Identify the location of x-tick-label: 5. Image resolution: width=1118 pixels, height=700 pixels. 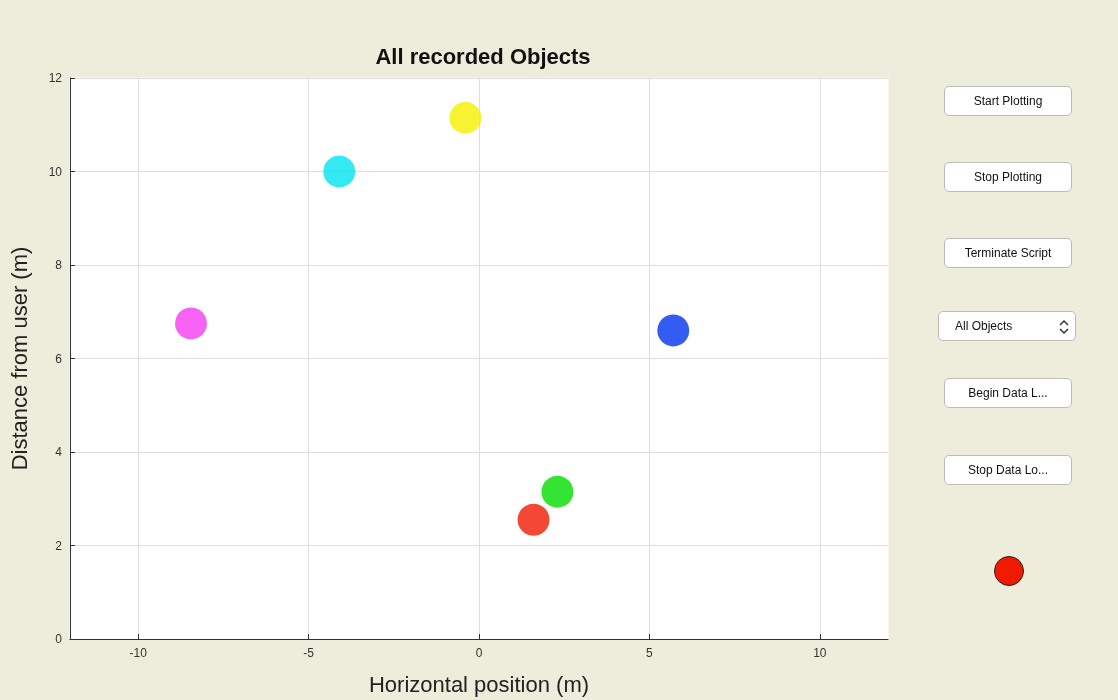
(650, 653).